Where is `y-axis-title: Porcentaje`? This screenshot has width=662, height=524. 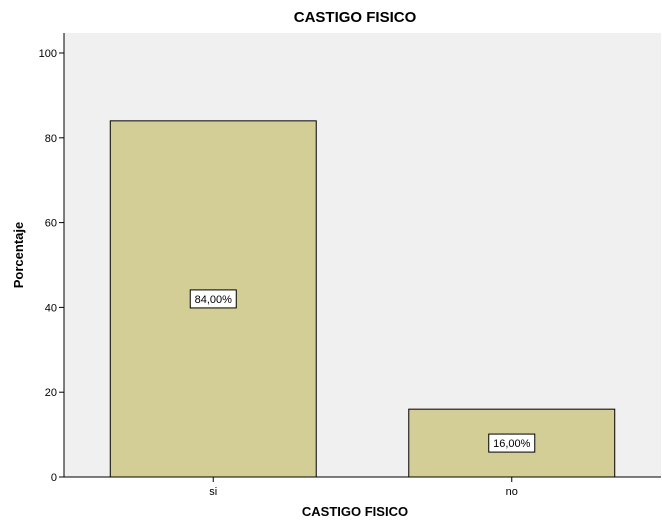
y-axis-title: Porcentaje is located at coordinates (18, 255).